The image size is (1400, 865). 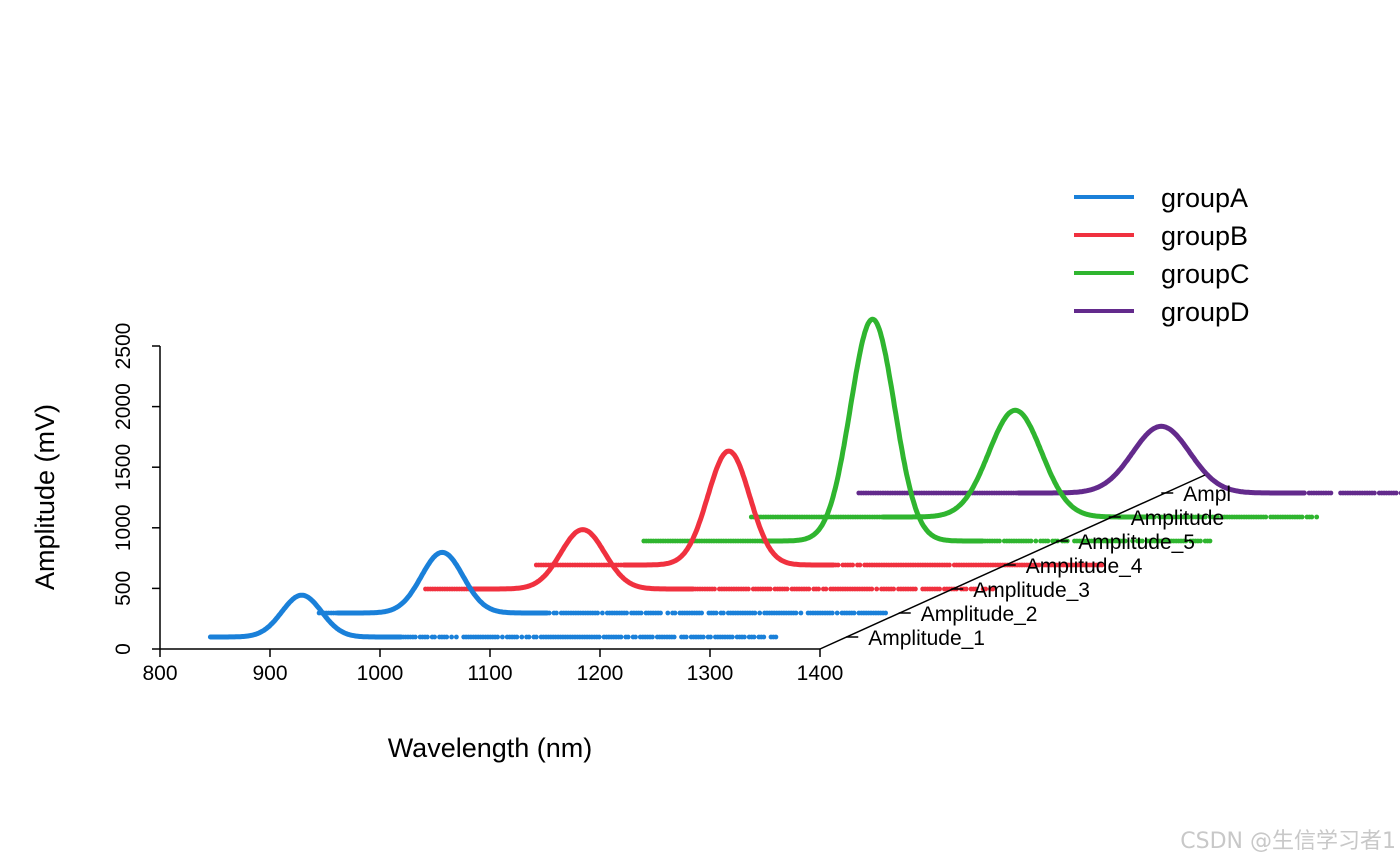 What do you see at coordinates (926, 638) in the screenshot?
I see `depth-tick-label: Amplitude_1` at bounding box center [926, 638].